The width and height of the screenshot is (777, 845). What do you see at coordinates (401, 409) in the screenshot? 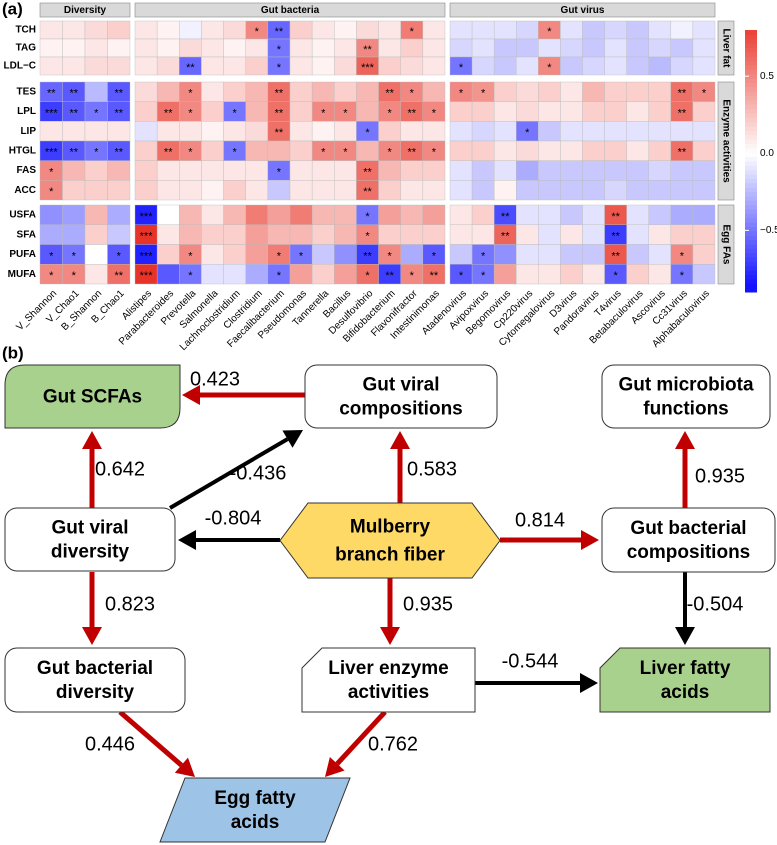
I see `node-label: compositions` at bounding box center [401, 409].